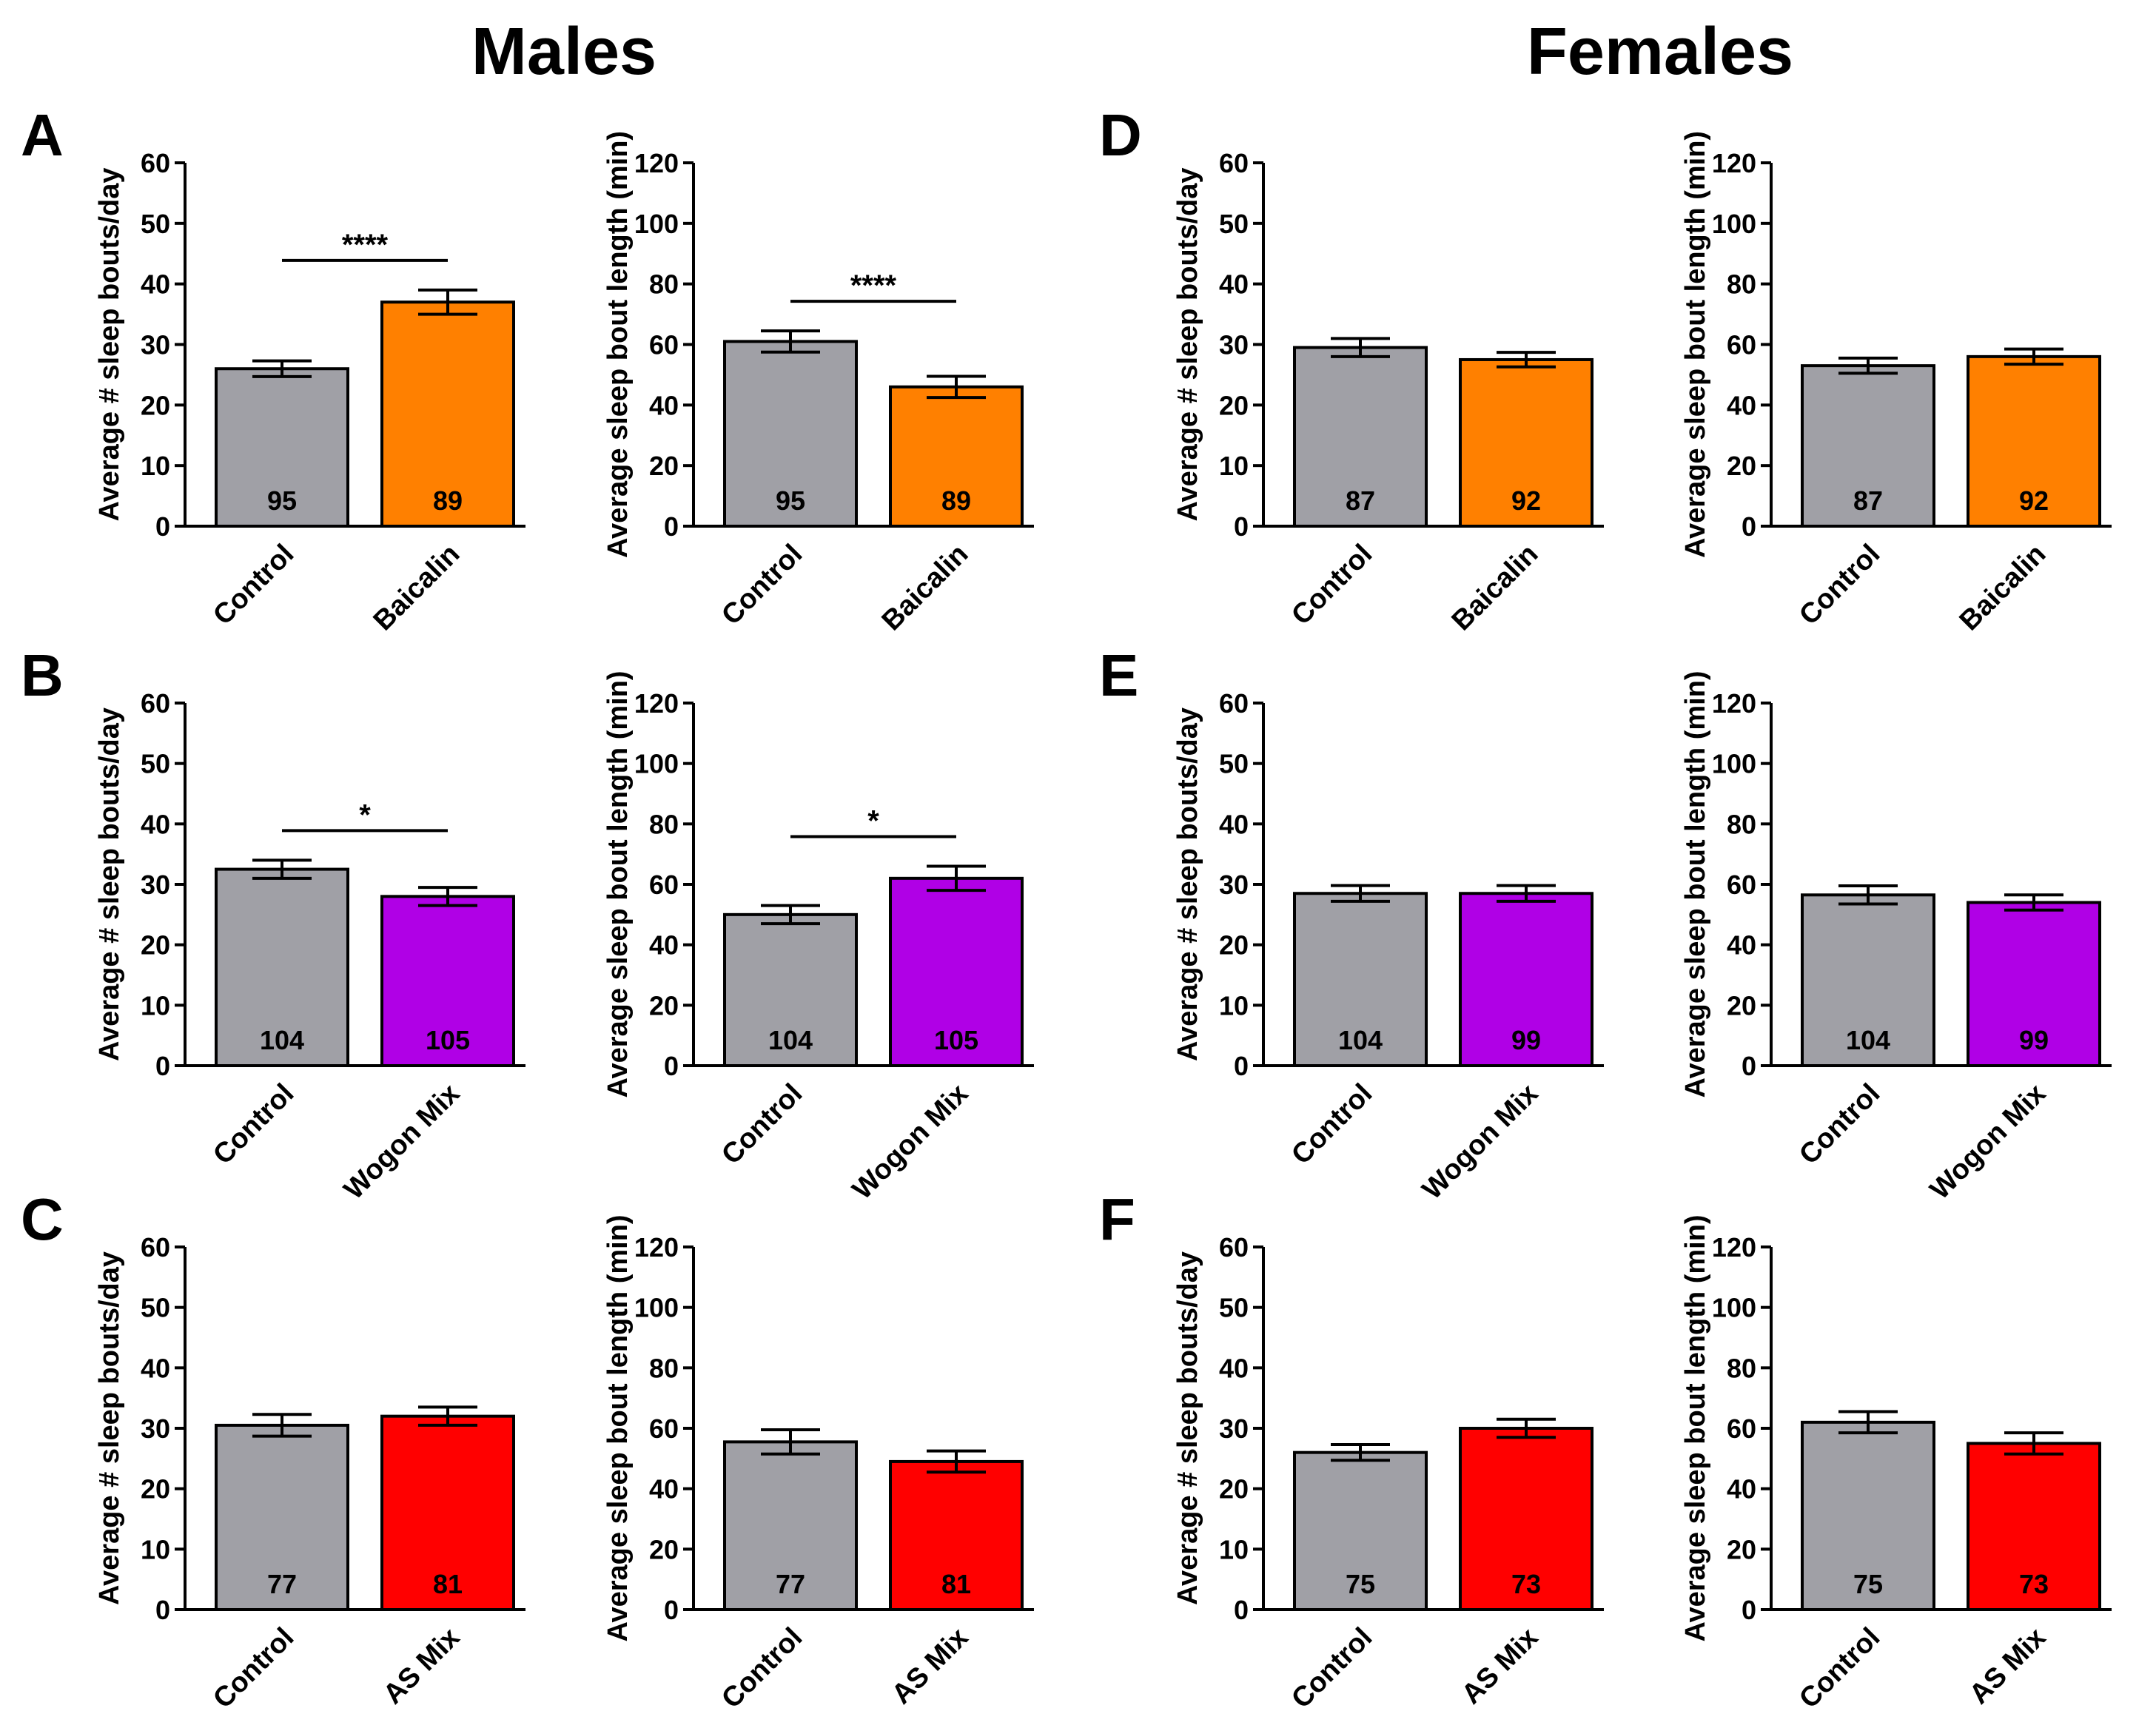  I want to click on panel-label: A, so click(43, 135).